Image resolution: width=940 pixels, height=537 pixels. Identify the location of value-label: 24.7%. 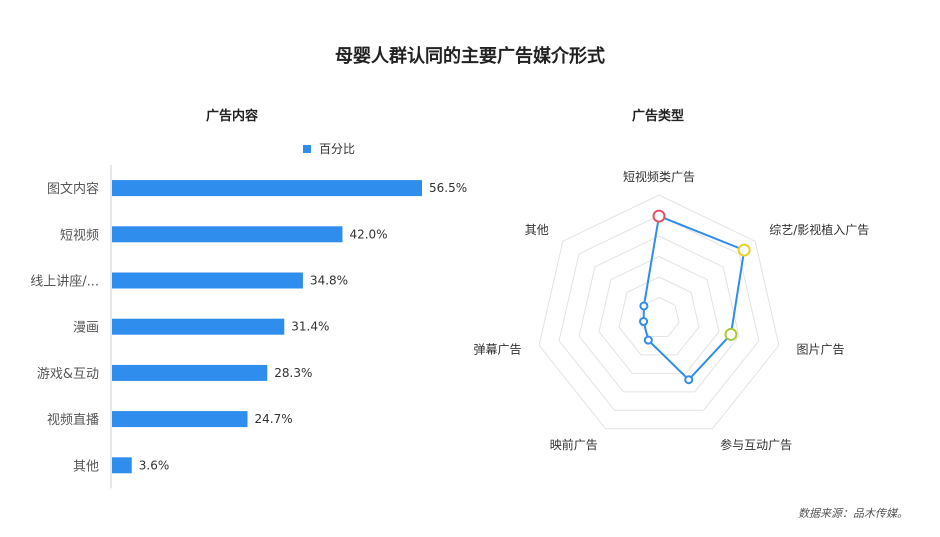
(274, 419).